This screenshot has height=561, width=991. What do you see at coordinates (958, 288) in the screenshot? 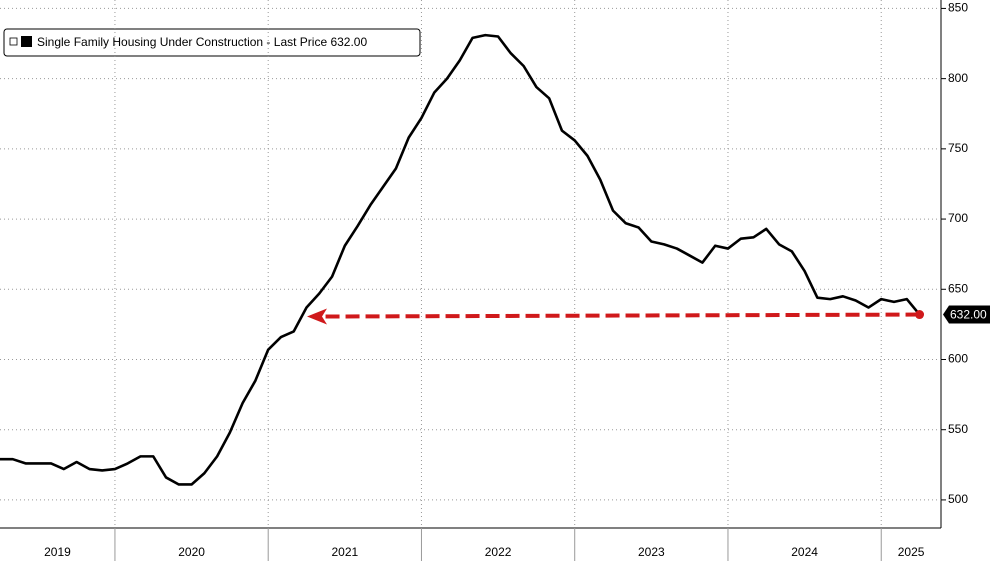
I see `y-tick-label: 650` at bounding box center [958, 288].